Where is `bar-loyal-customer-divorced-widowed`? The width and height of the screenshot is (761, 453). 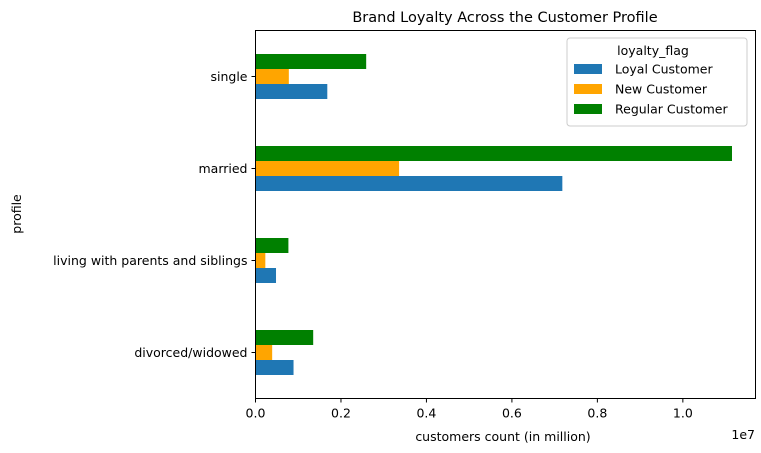 bar-loyal-customer-divorced-widowed is located at coordinates (274, 367).